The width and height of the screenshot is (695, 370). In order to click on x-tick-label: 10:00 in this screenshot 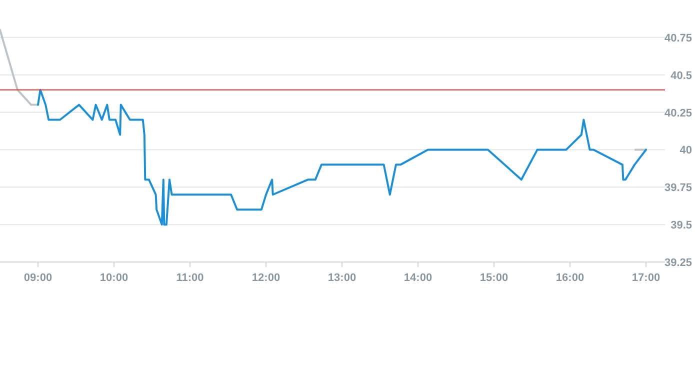, I will do `click(114, 278)`.